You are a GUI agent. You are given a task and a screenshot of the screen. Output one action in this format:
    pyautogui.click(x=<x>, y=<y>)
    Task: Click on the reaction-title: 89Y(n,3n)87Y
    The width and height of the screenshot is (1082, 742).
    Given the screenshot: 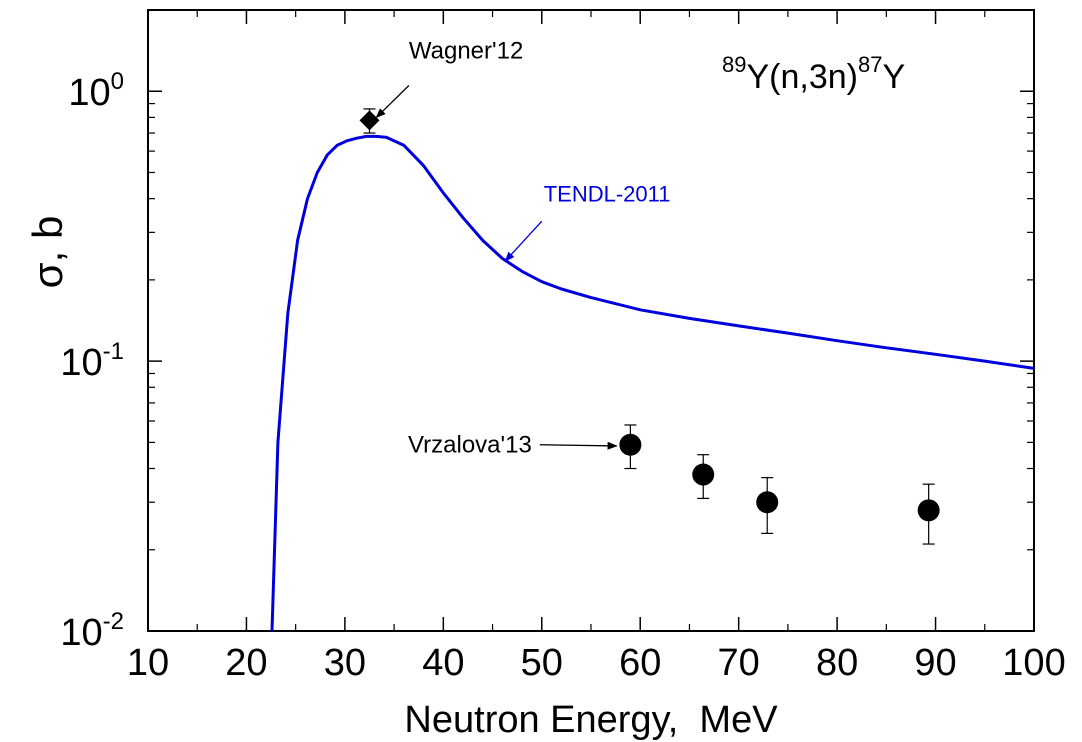 What is the action you would take?
    pyautogui.click(x=813, y=74)
    